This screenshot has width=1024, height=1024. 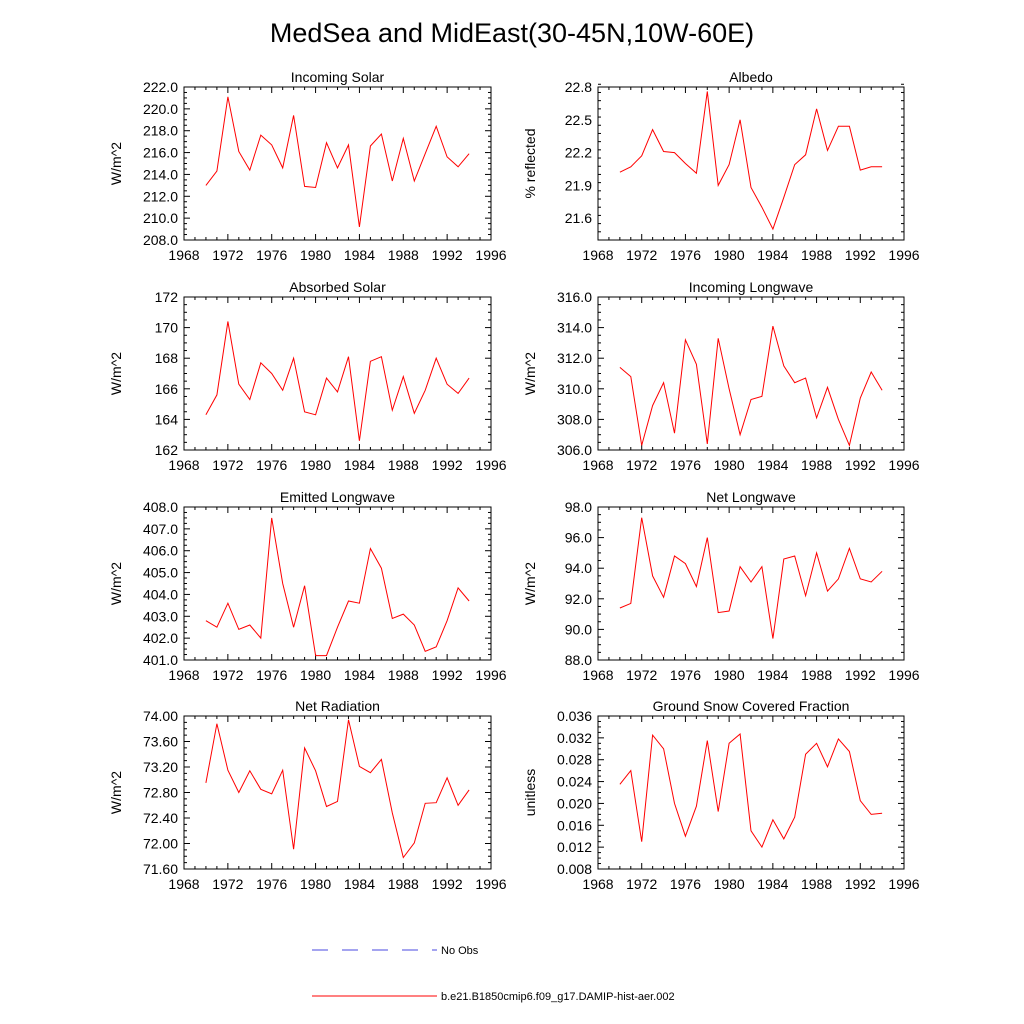 What do you see at coordinates (160, 529) in the screenshot?
I see `y-tick-label: 407.0` at bounding box center [160, 529].